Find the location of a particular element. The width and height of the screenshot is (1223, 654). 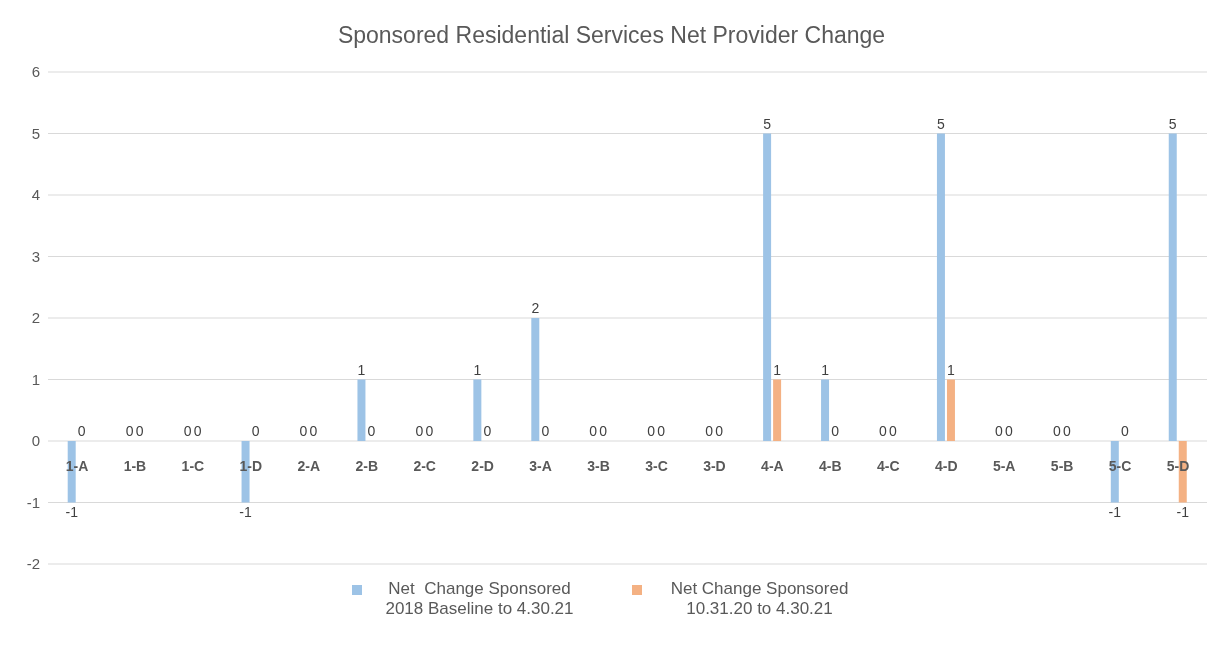

x-tick-label: 1-C is located at coordinates (193, 465).